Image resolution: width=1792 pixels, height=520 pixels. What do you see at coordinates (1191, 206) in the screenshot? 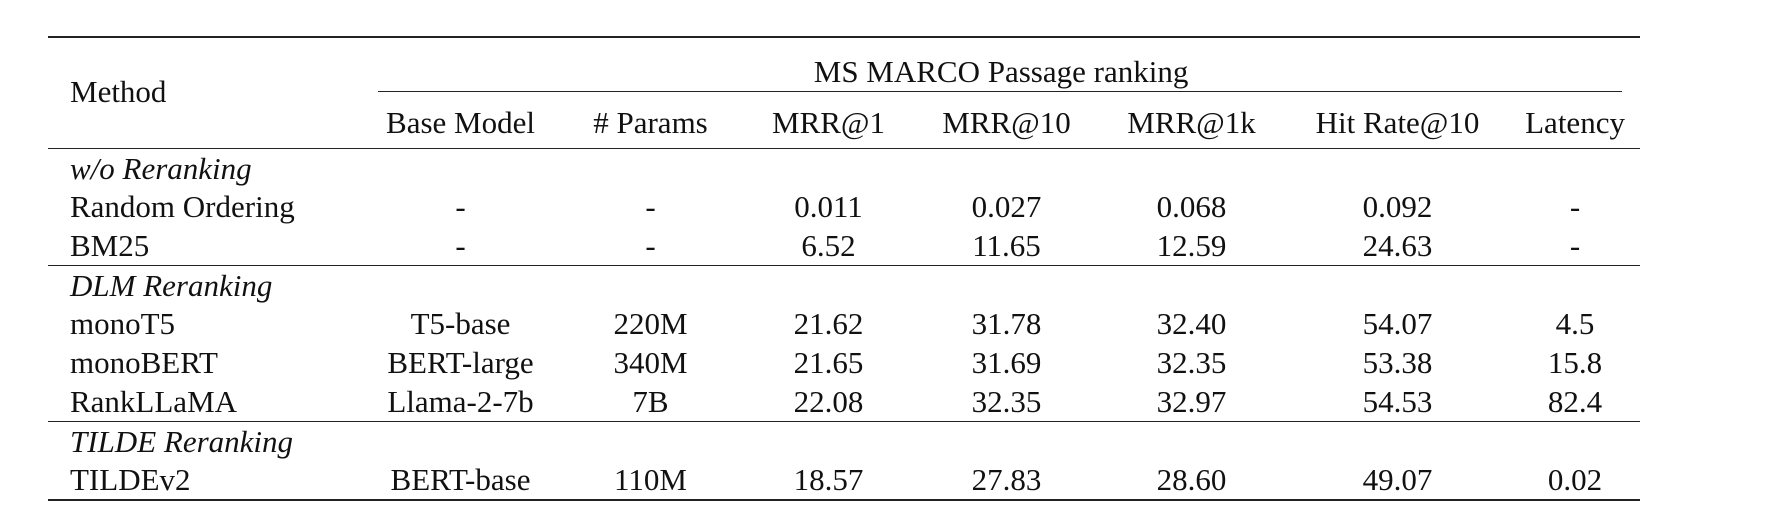
I see `mrr1k-cell: 0.068` at bounding box center [1191, 206].